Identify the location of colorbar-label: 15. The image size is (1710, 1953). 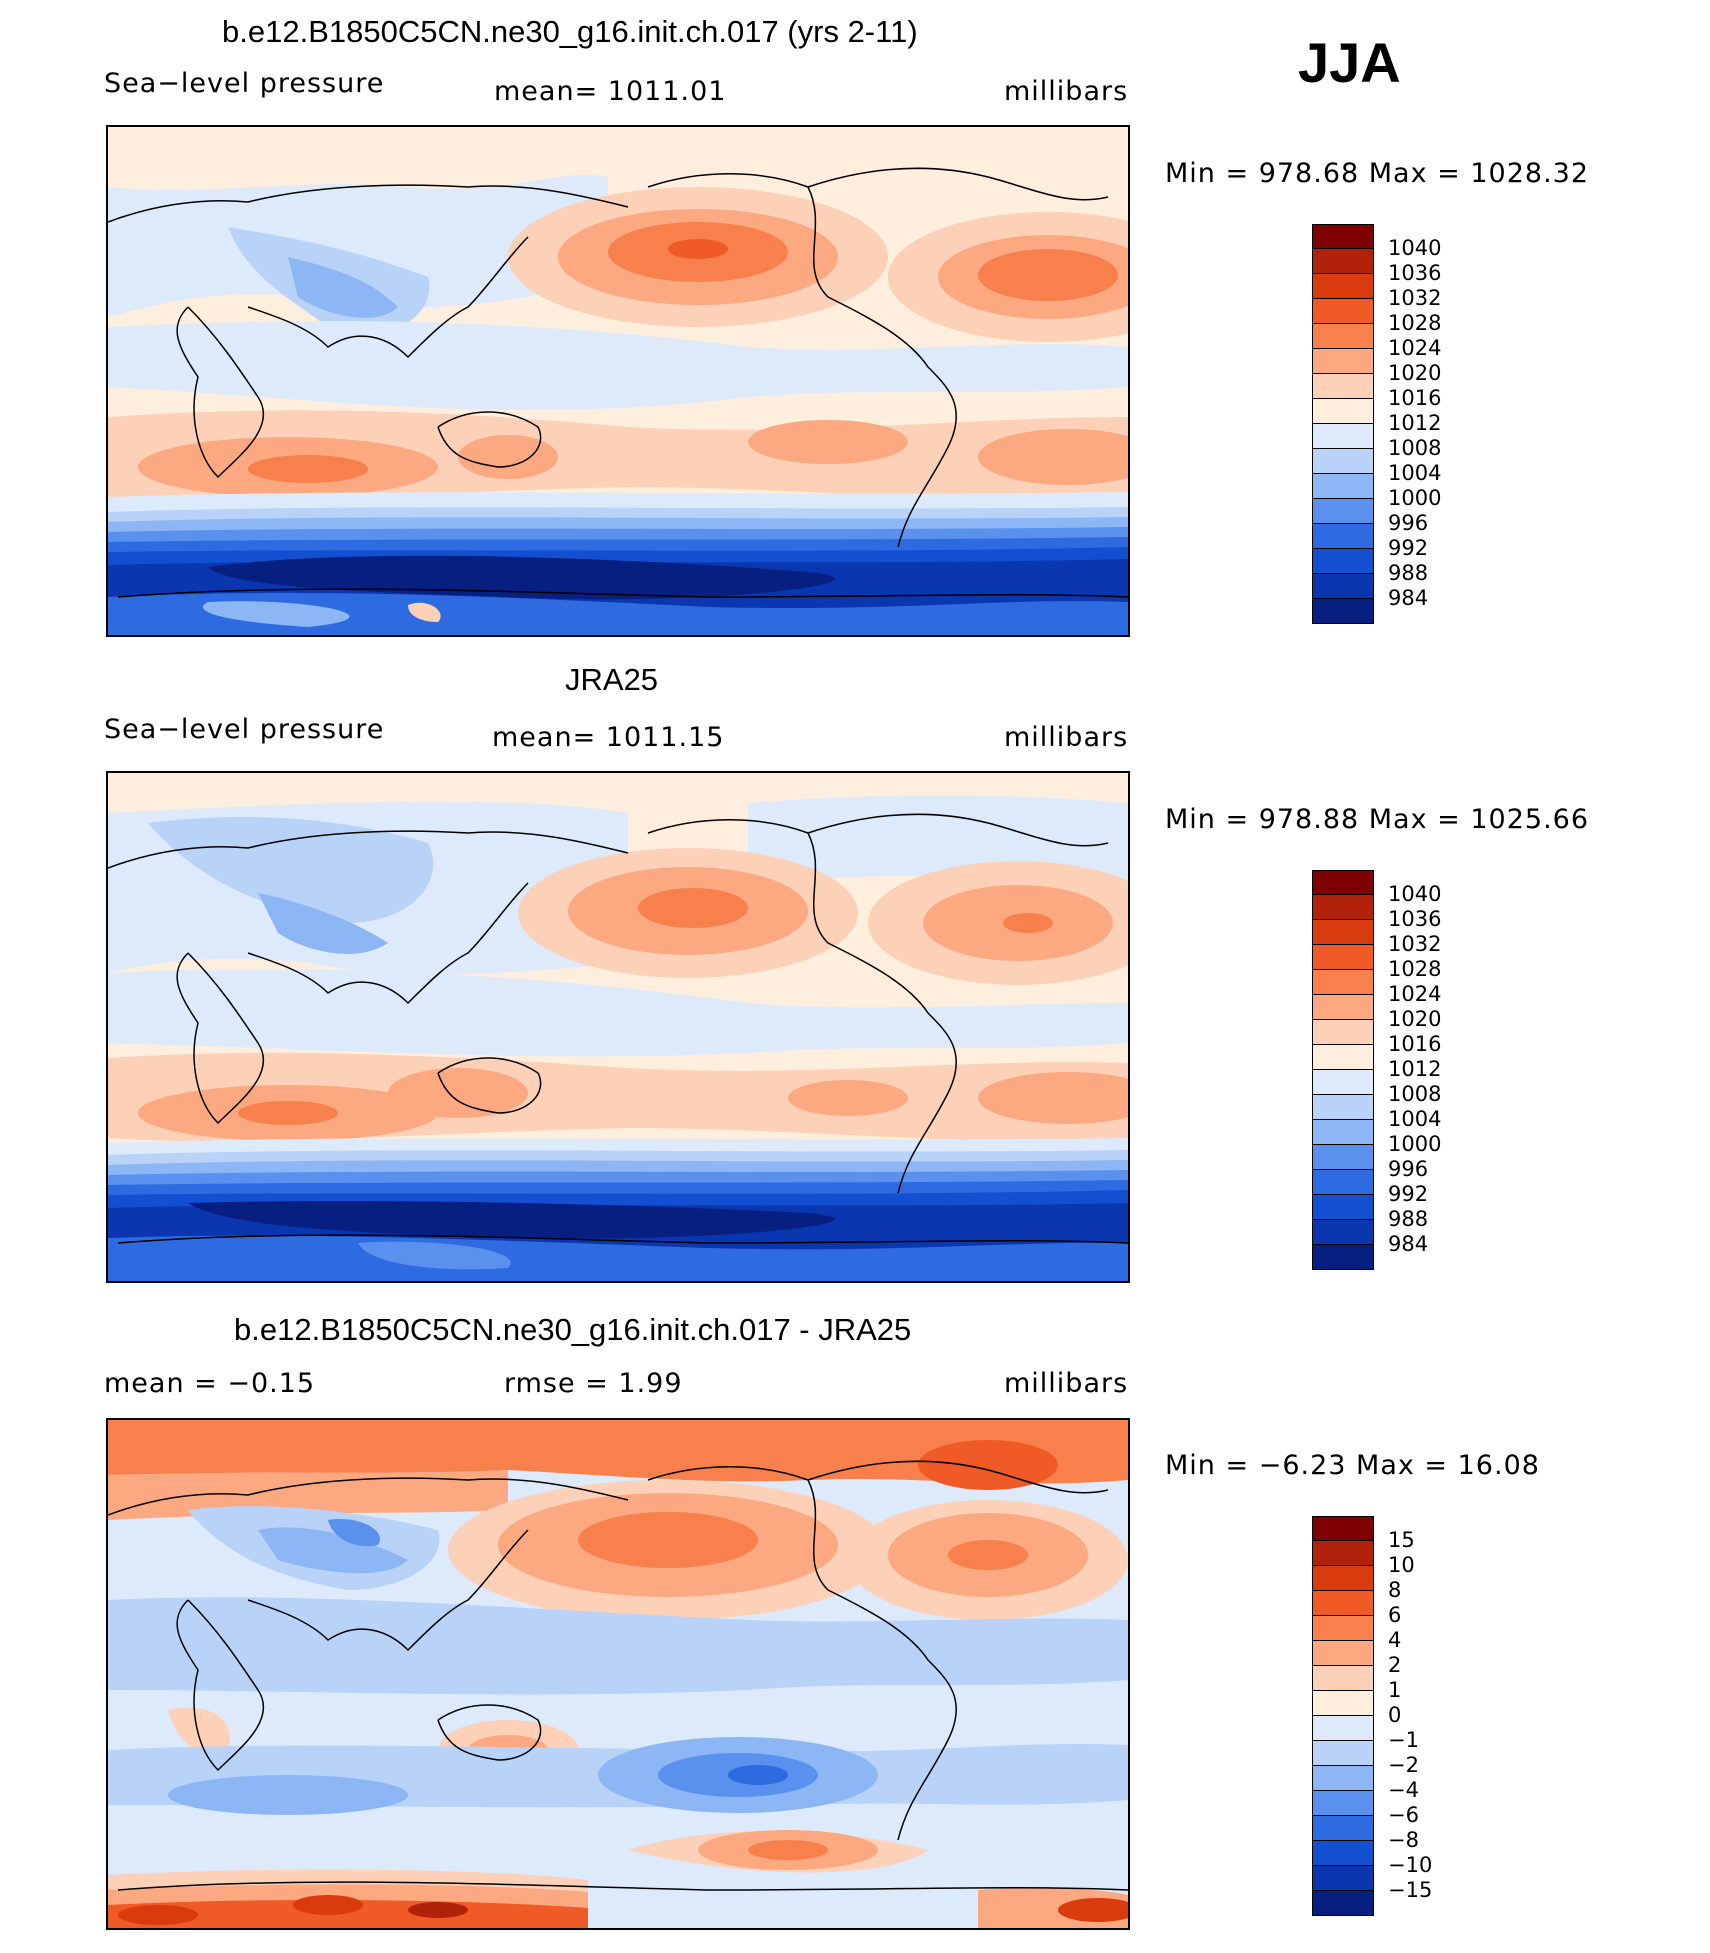
(1401, 1540).